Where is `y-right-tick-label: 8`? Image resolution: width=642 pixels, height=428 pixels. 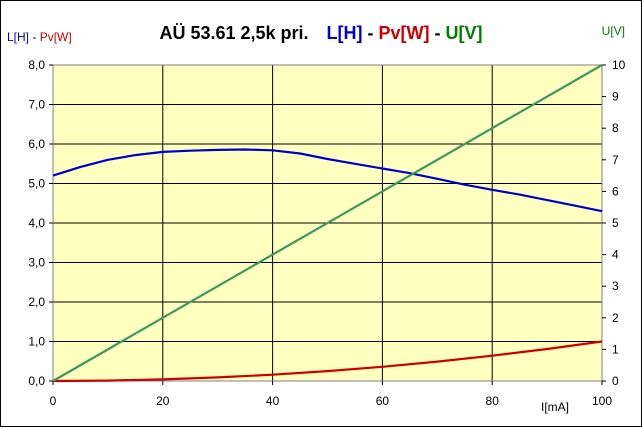
y-right-tick-label: 8 is located at coordinates (615, 128).